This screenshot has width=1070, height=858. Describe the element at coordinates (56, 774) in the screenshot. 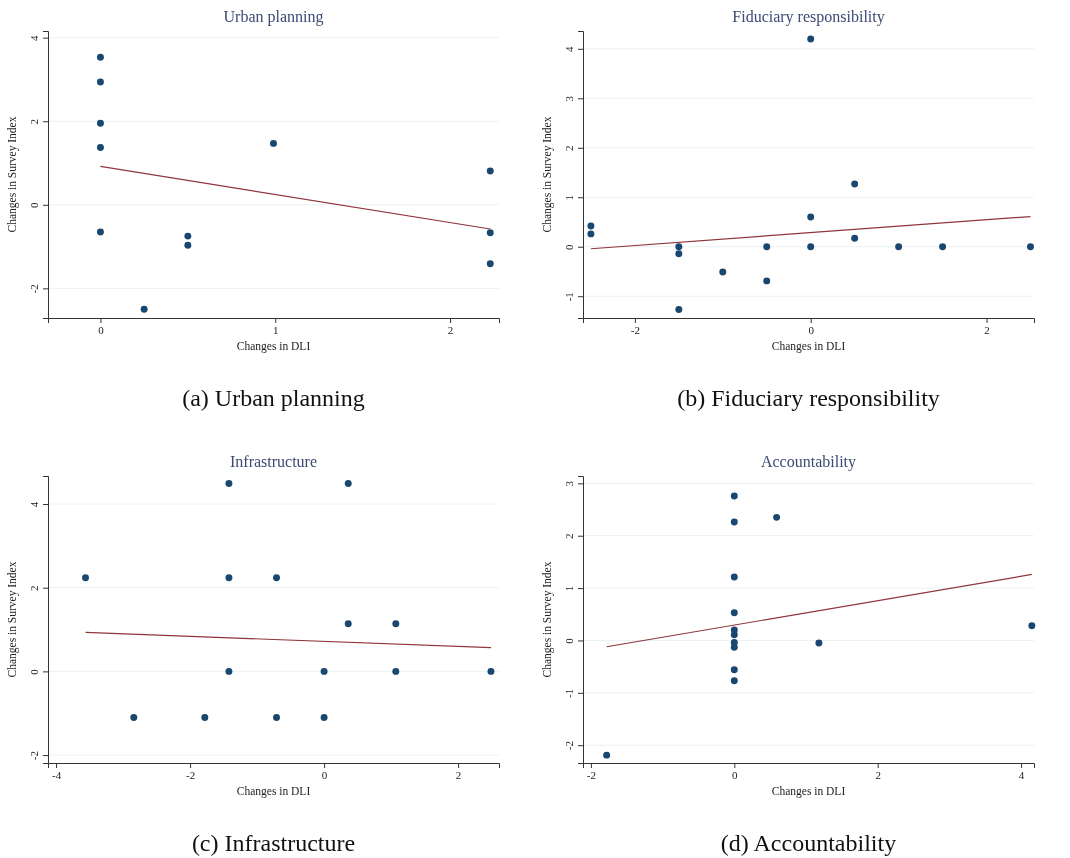

I see `x-tick-label: -4` at that location.